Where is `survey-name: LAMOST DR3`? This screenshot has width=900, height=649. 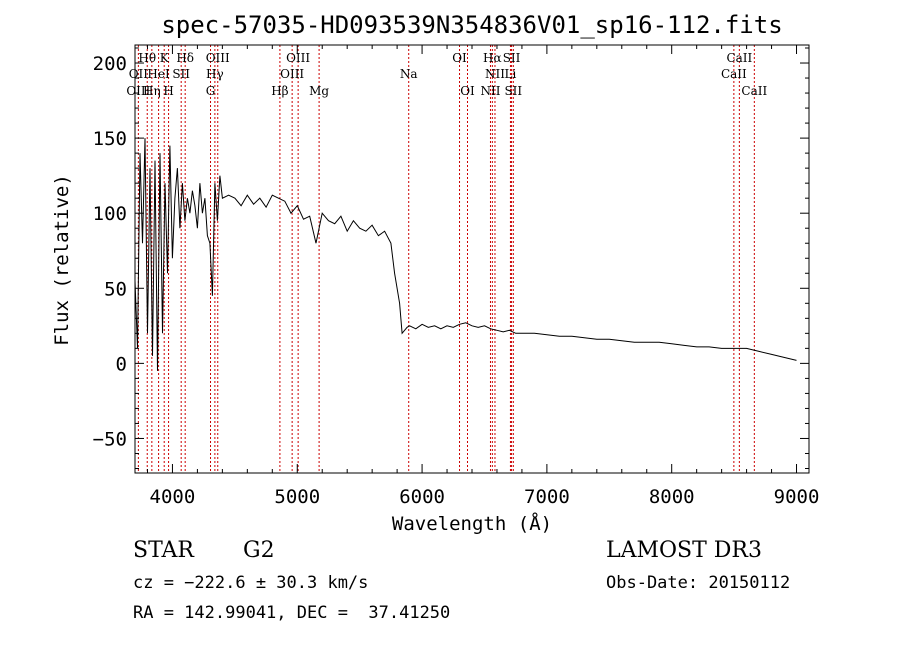
survey-name: LAMOST DR3 is located at coordinates (684, 550).